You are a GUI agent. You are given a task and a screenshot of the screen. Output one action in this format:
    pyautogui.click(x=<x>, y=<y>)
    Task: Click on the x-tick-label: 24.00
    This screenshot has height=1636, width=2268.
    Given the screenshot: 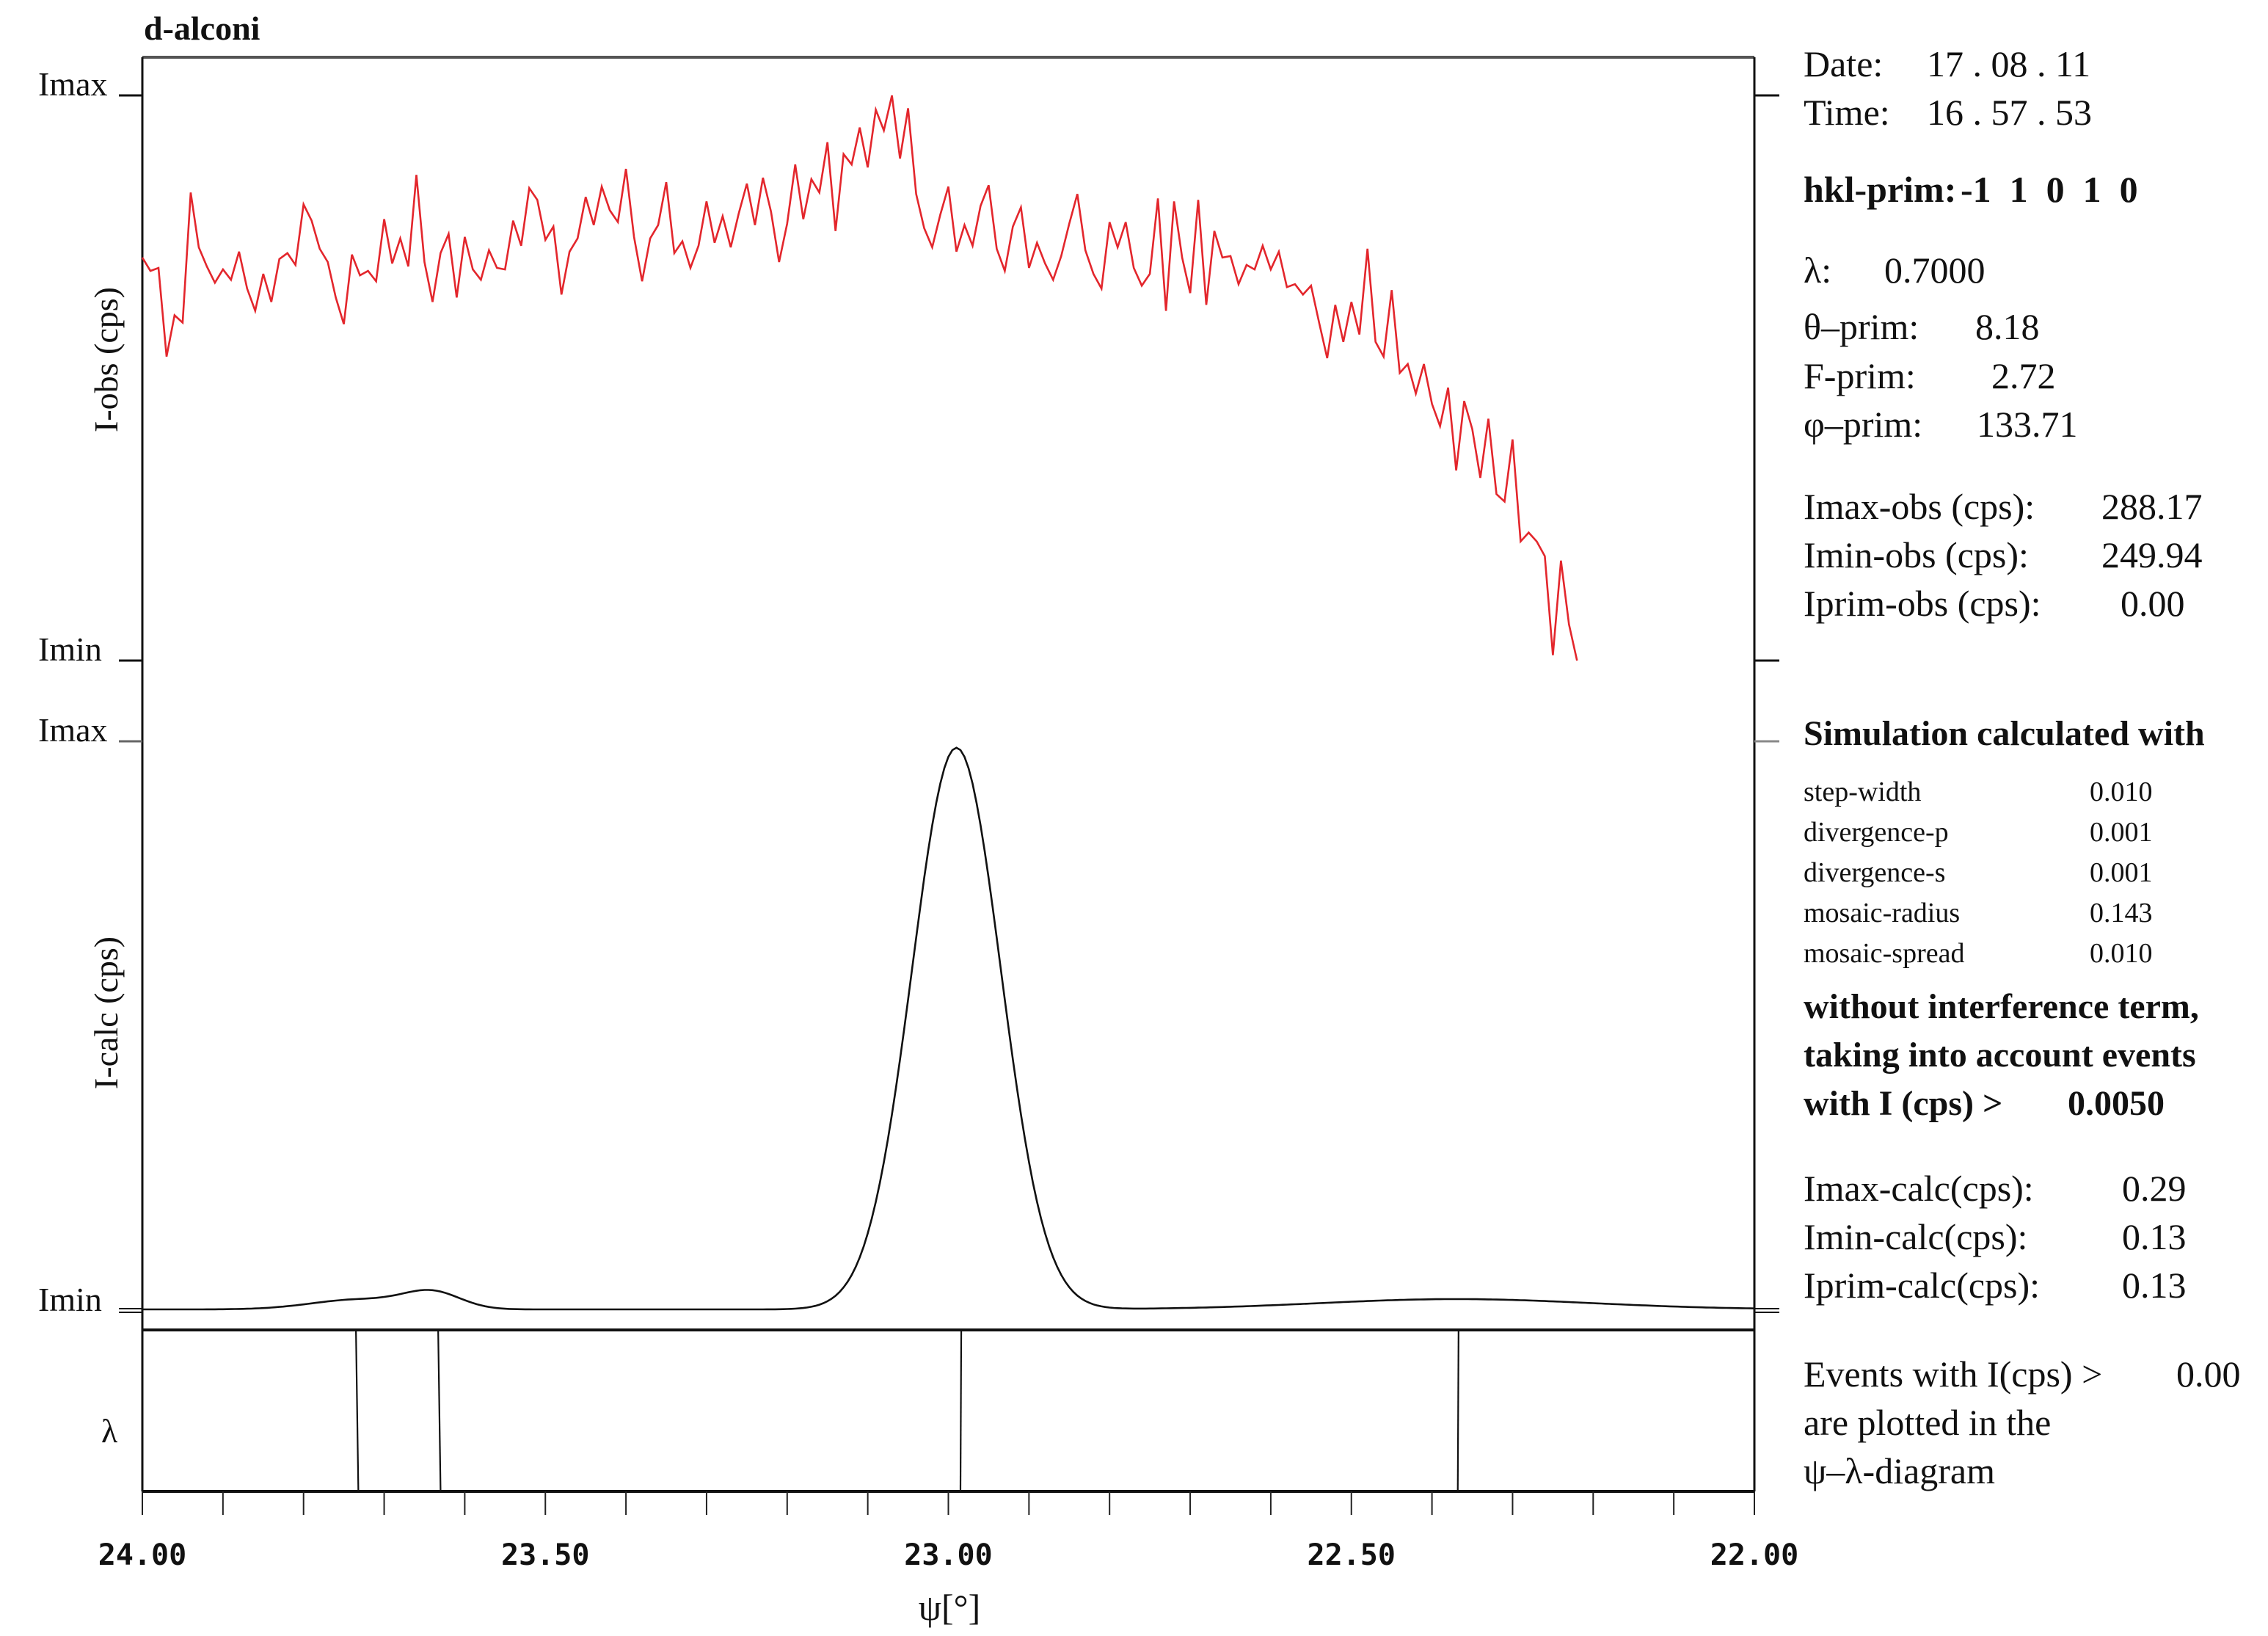 What is the action you would take?
    pyautogui.click(x=142, y=1555)
    